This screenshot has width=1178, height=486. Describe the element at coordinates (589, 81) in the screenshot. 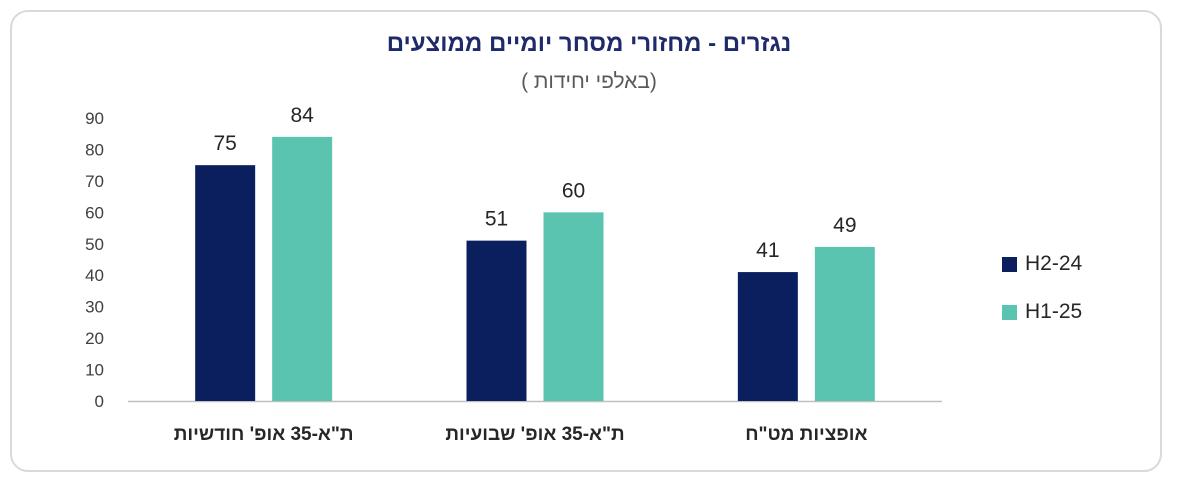

I see `chart-subtitle: (באלפי יחידות )` at that location.